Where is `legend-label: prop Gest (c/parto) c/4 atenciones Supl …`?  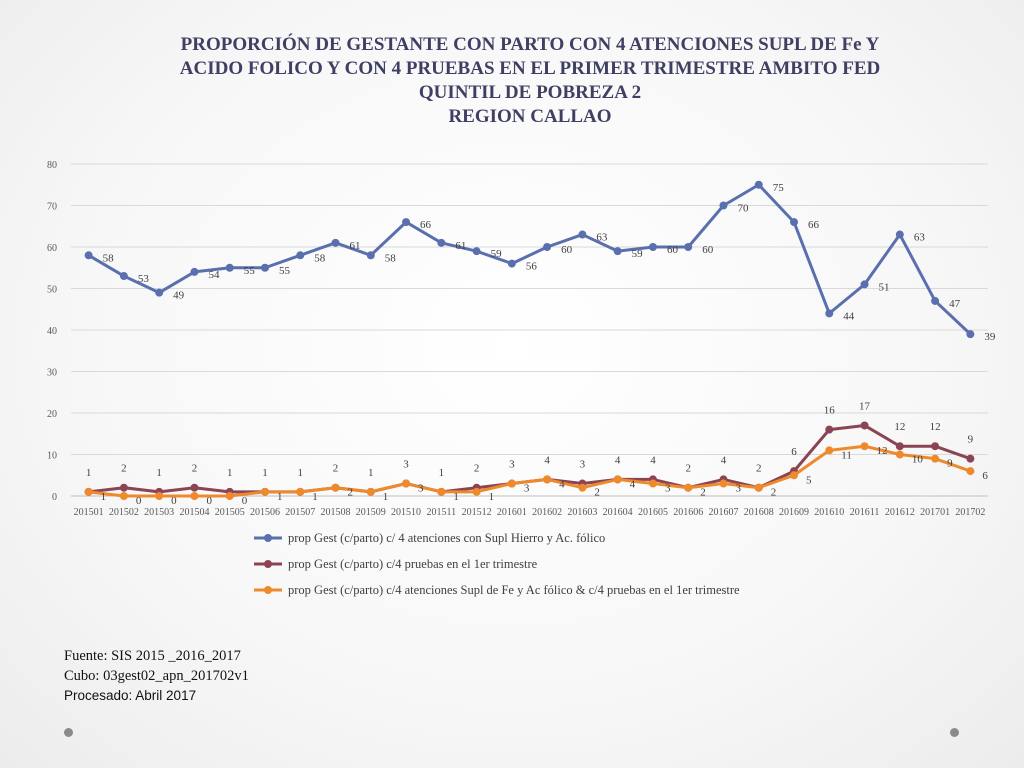
legend-label: prop Gest (c/parto) c/4 atenciones Supl … is located at coordinates (514, 590).